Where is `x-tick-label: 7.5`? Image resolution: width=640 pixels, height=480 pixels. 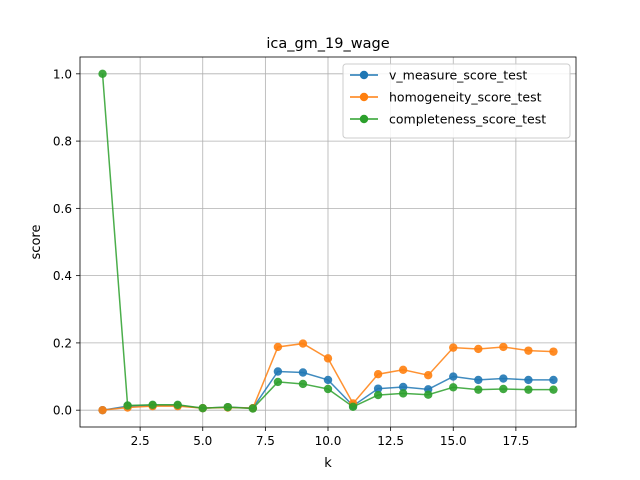 x-tick-label: 7.5 is located at coordinates (265, 441).